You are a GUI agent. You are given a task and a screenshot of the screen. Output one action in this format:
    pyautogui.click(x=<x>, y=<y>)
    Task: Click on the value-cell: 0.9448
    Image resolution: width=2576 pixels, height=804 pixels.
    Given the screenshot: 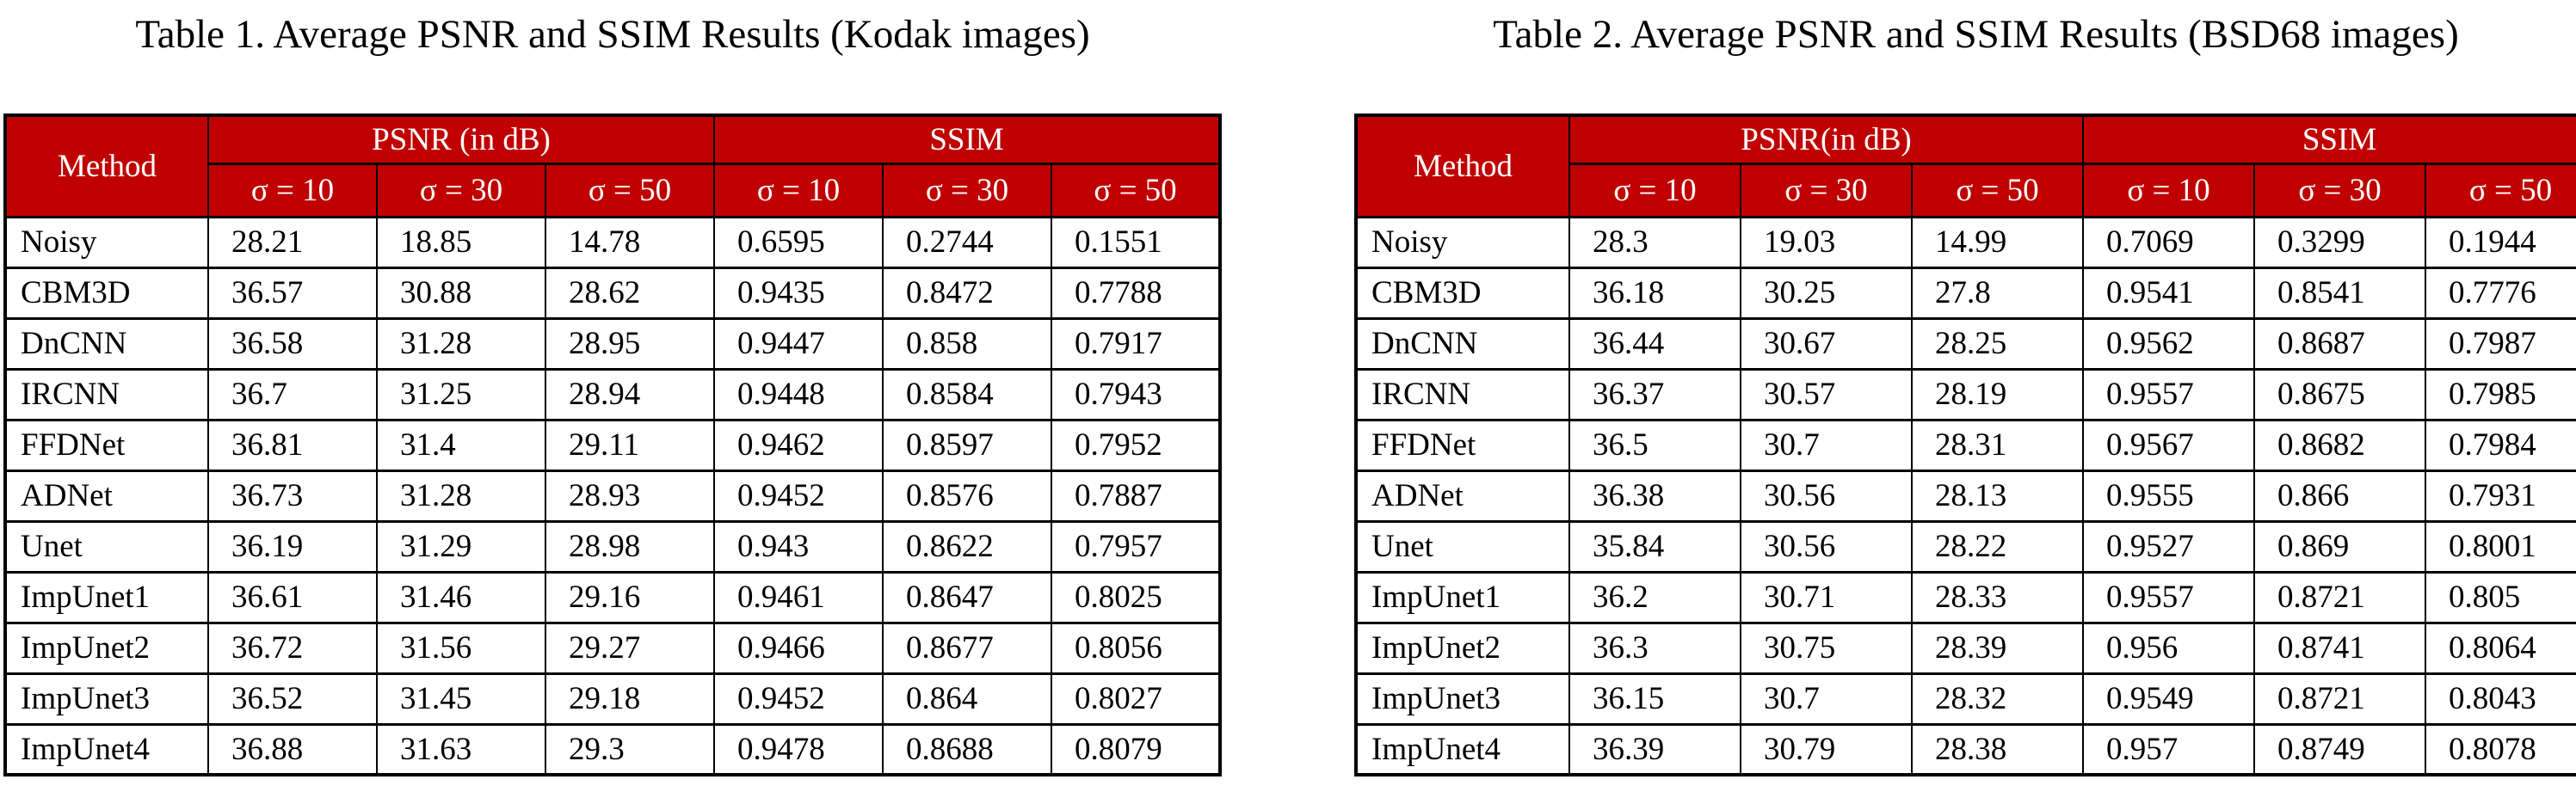 What is the action you would take?
    pyautogui.click(x=798, y=394)
    